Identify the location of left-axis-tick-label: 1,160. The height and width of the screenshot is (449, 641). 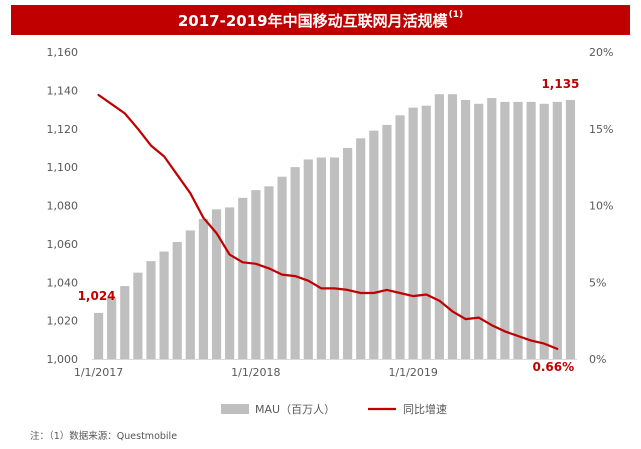
(63, 52).